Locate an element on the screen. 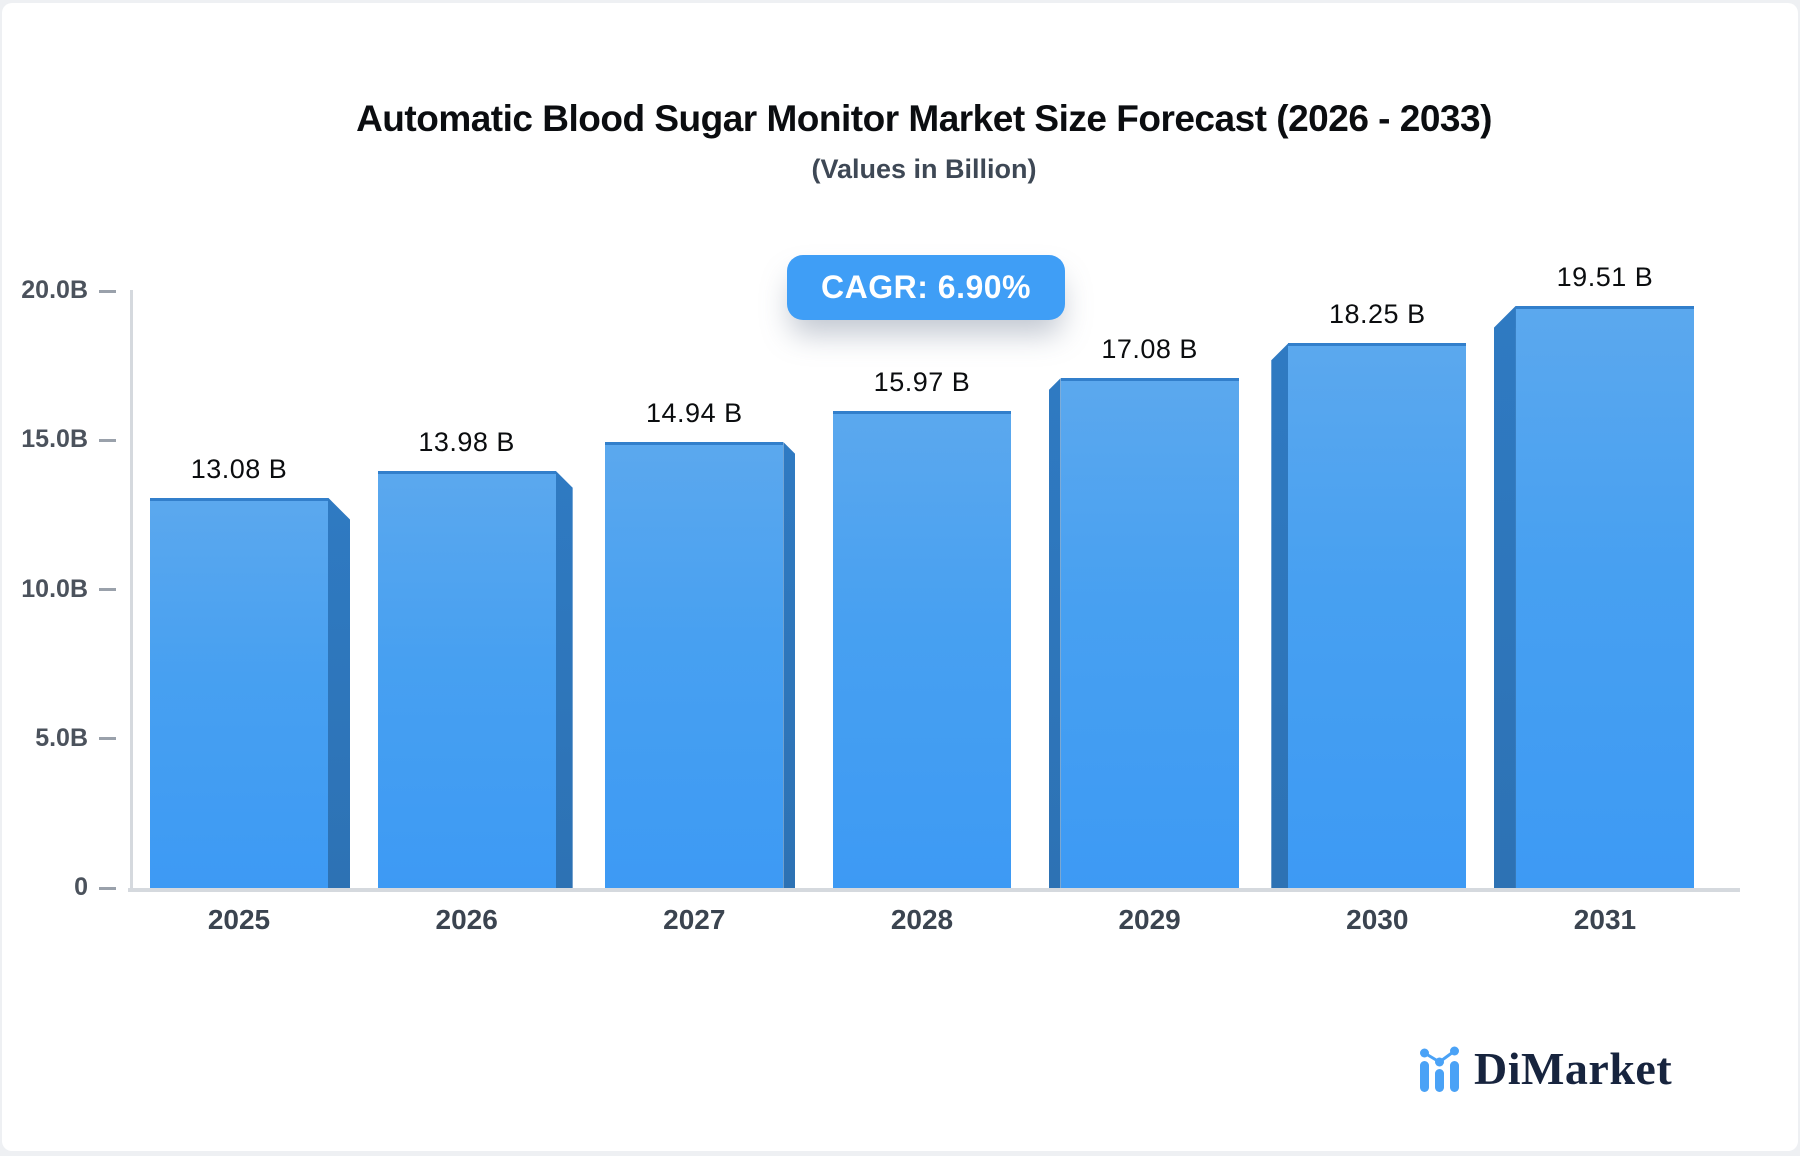  x-axis-label-2031: 2031 is located at coordinates (1605, 919).